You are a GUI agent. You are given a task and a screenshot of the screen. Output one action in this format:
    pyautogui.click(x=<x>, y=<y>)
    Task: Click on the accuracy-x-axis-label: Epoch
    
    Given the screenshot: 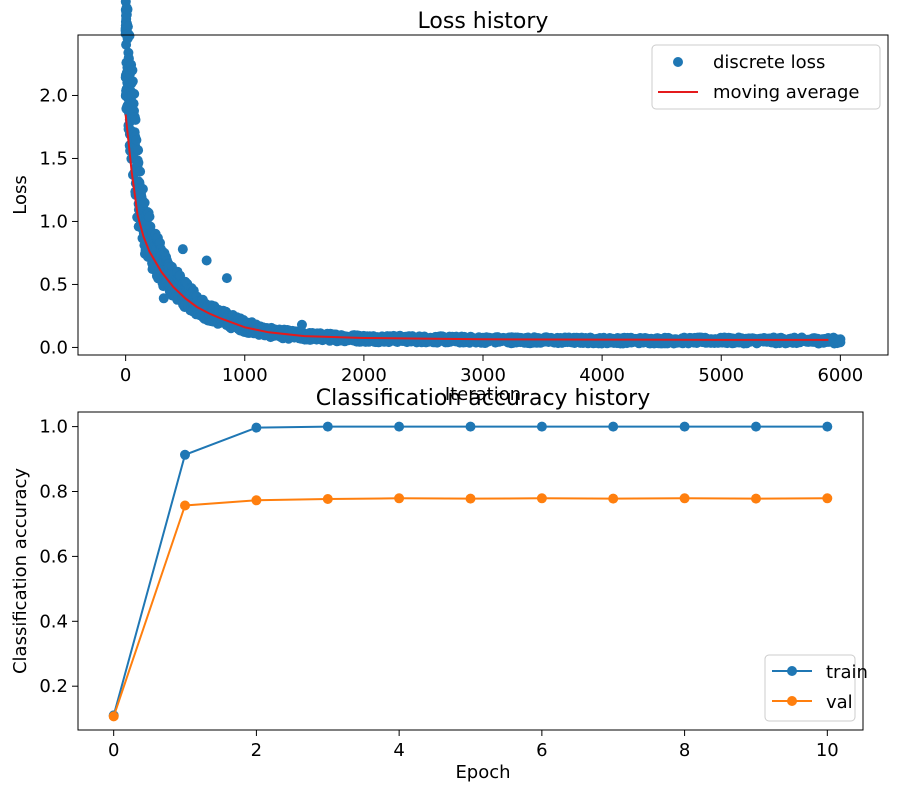 What is the action you would take?
    pyautogui.click(x=482, y=772)
    